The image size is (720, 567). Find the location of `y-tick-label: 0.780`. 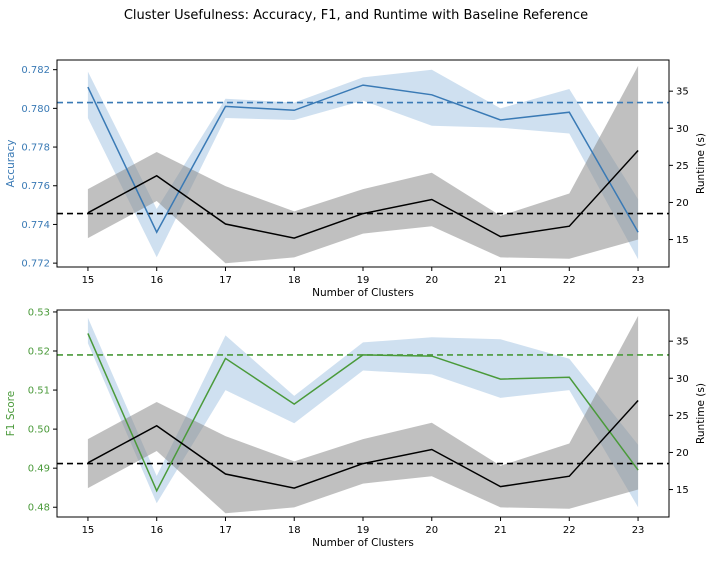

y-tick-label: 0.780 is located at coordinates (35, 109).